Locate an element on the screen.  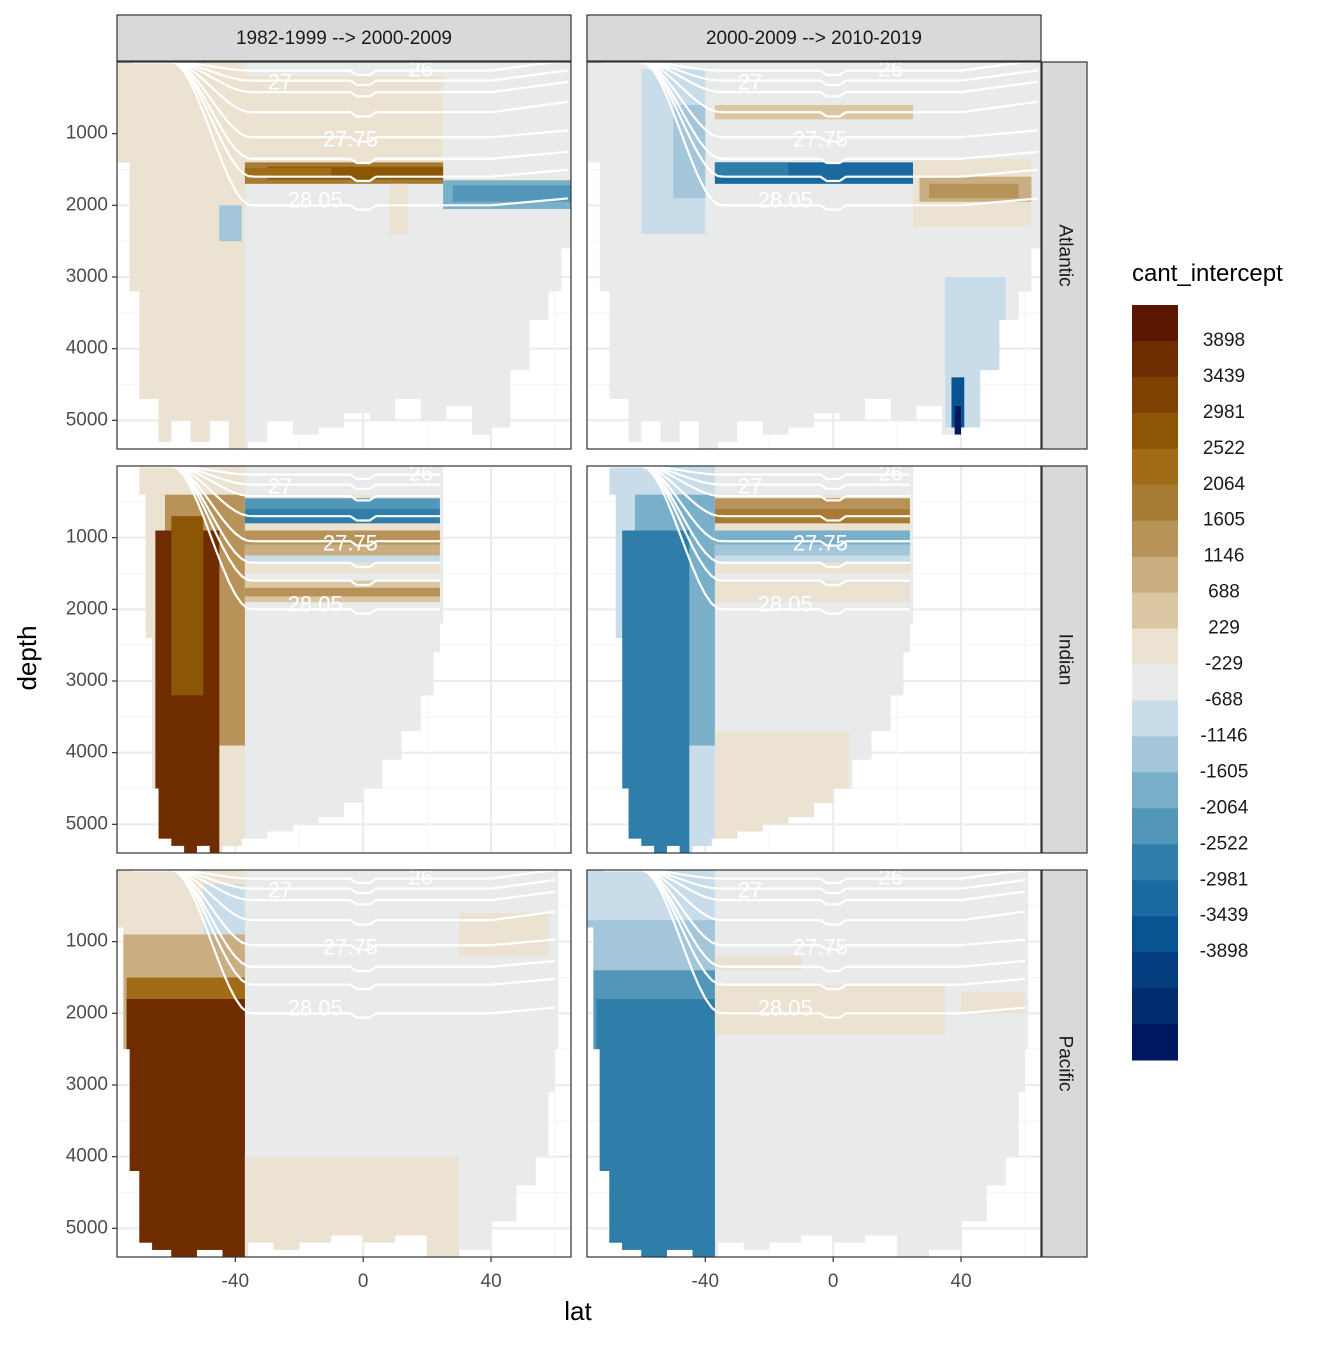
y-axis-title: depth is located at coordinates (27, 657).